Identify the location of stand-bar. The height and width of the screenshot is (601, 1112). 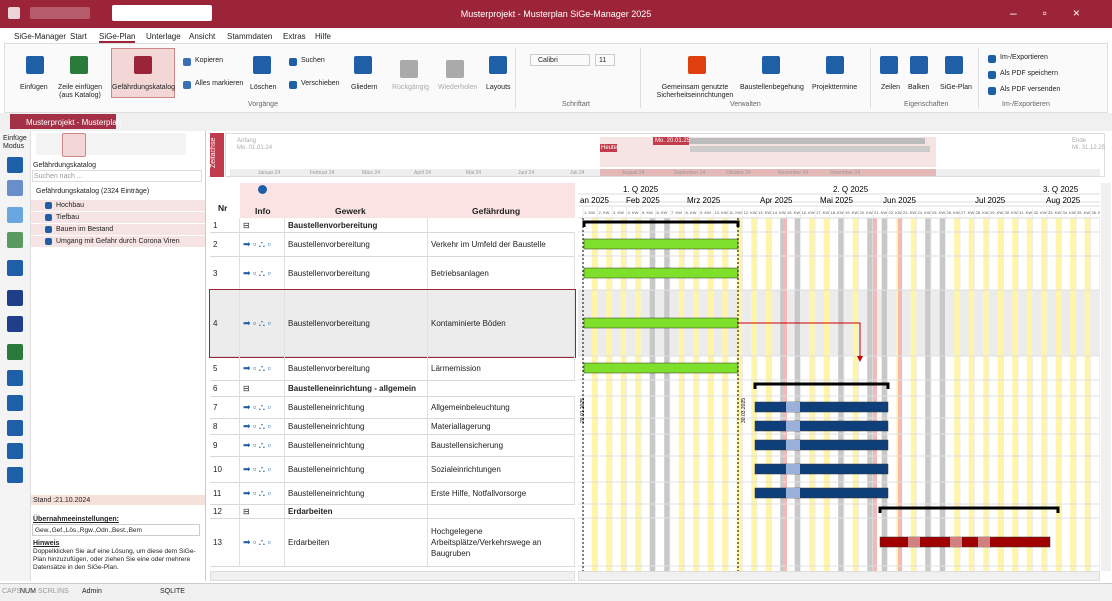
(118, 500).